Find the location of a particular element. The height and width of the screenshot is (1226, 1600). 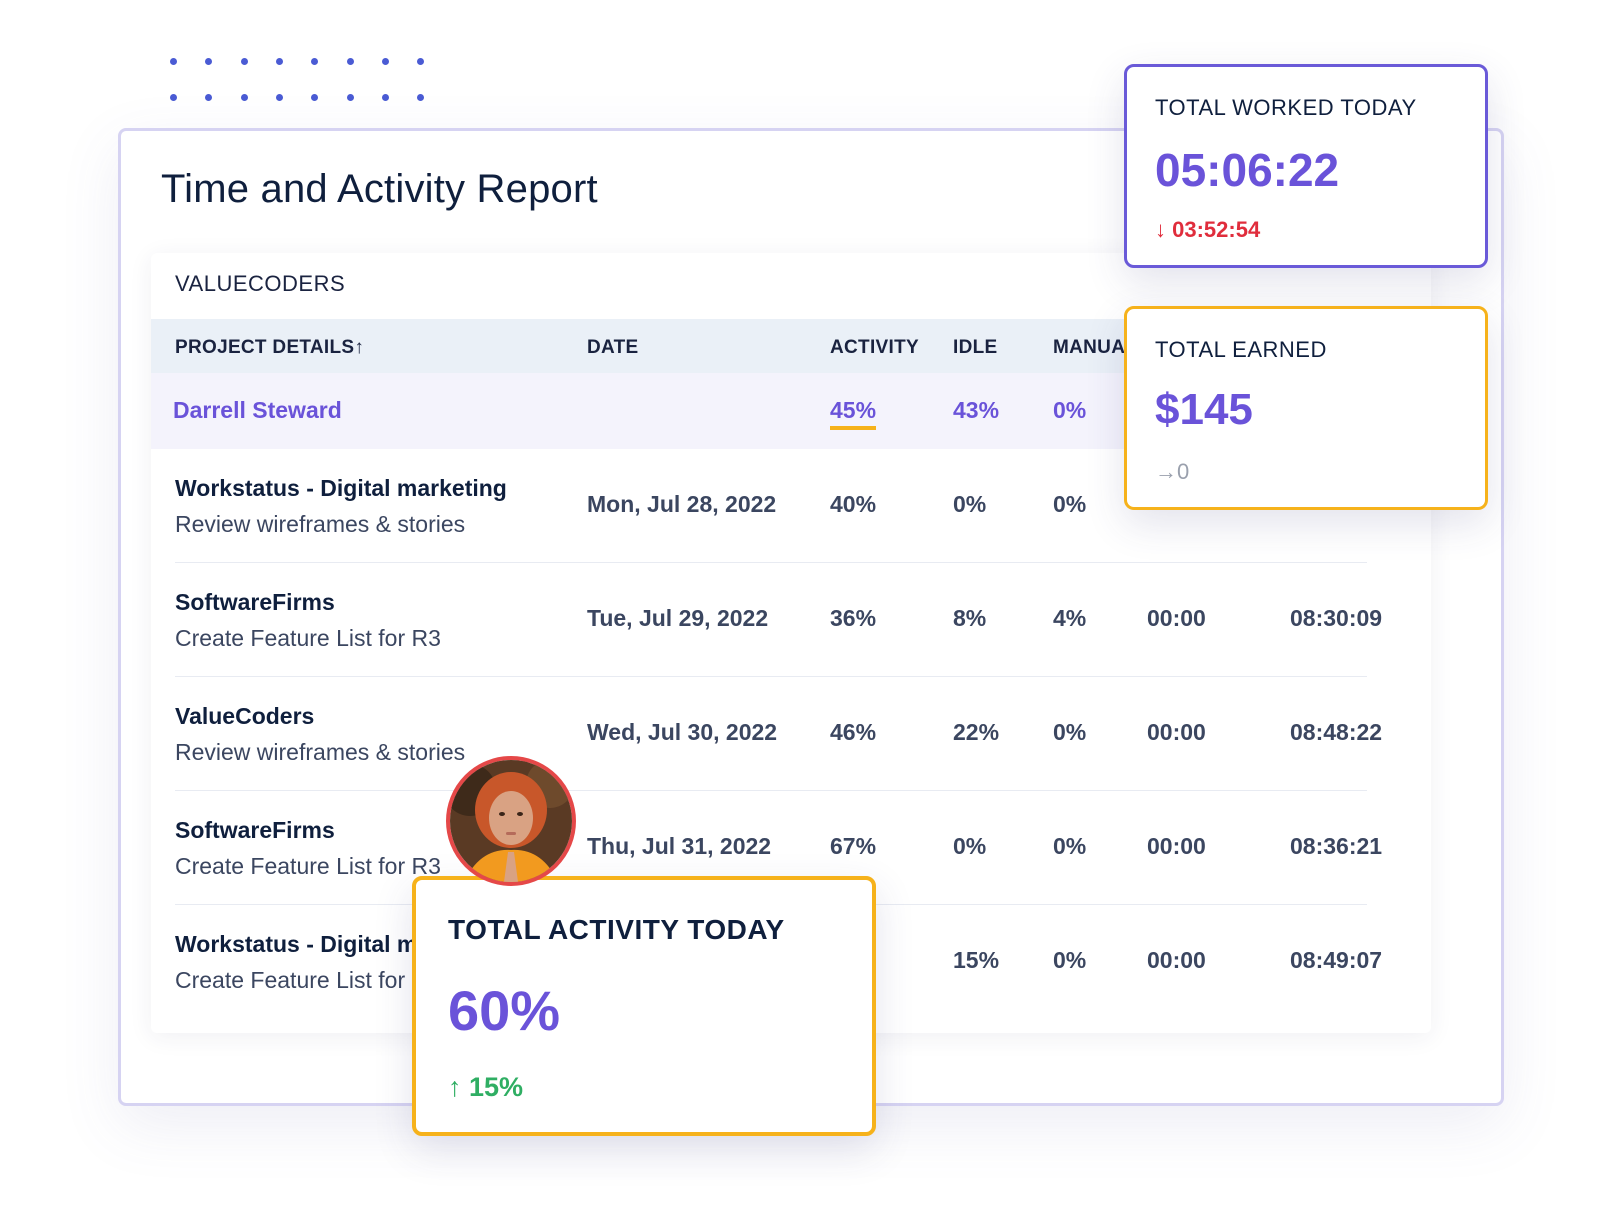

total-activity-widget: TOTAL ACTIVITY TODAY 60% ↑ 15% is located at coordinates (644, 1006).